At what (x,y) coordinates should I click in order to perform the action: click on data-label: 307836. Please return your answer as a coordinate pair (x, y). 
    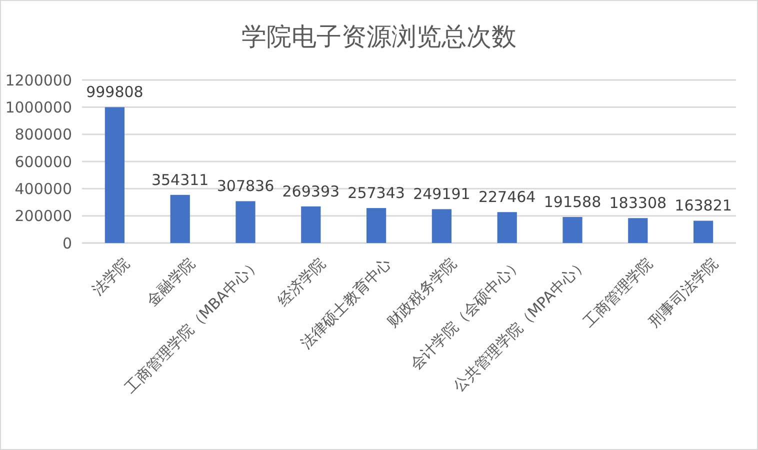
    Looking at the image, I should click on (245, 186).